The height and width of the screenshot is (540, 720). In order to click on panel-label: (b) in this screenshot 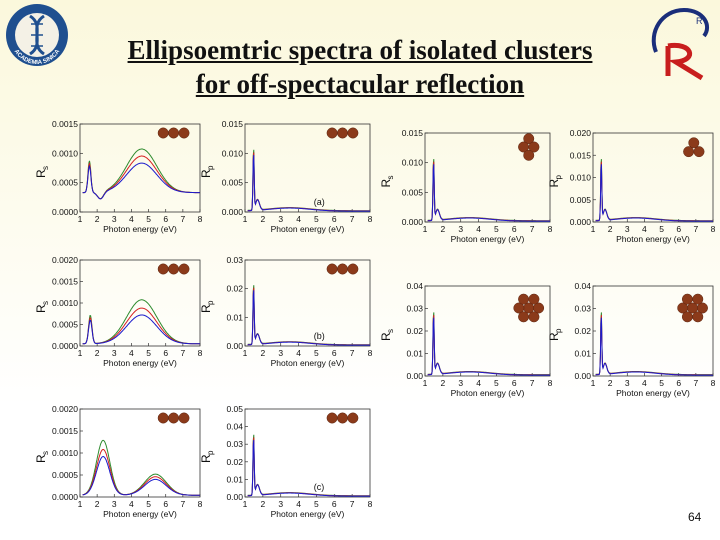, I will do `click(319, 336)`.